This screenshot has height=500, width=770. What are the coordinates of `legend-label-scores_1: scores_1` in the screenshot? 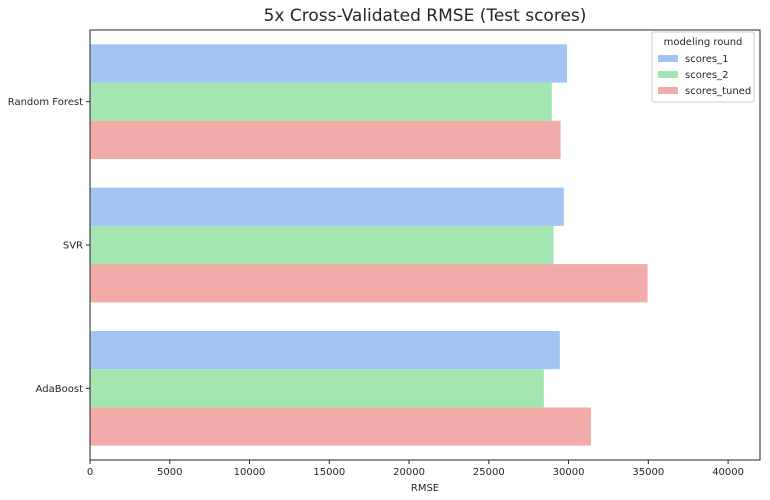 It's located at (706, 59).